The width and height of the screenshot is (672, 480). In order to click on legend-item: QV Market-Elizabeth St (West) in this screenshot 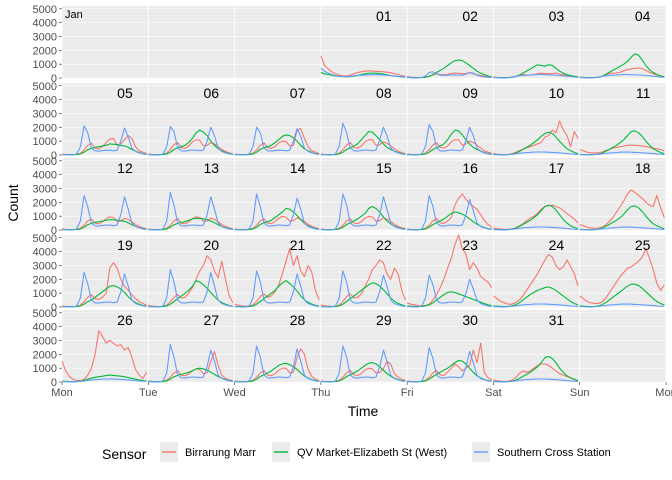, I will do `click(359, 452)`.